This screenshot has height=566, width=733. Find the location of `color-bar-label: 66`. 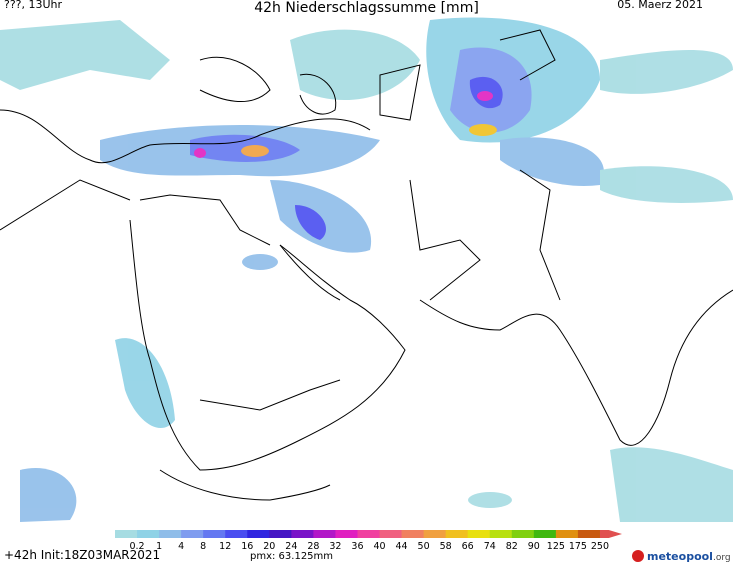

color-bar-label: 66 is located at coordinates (468, 546).